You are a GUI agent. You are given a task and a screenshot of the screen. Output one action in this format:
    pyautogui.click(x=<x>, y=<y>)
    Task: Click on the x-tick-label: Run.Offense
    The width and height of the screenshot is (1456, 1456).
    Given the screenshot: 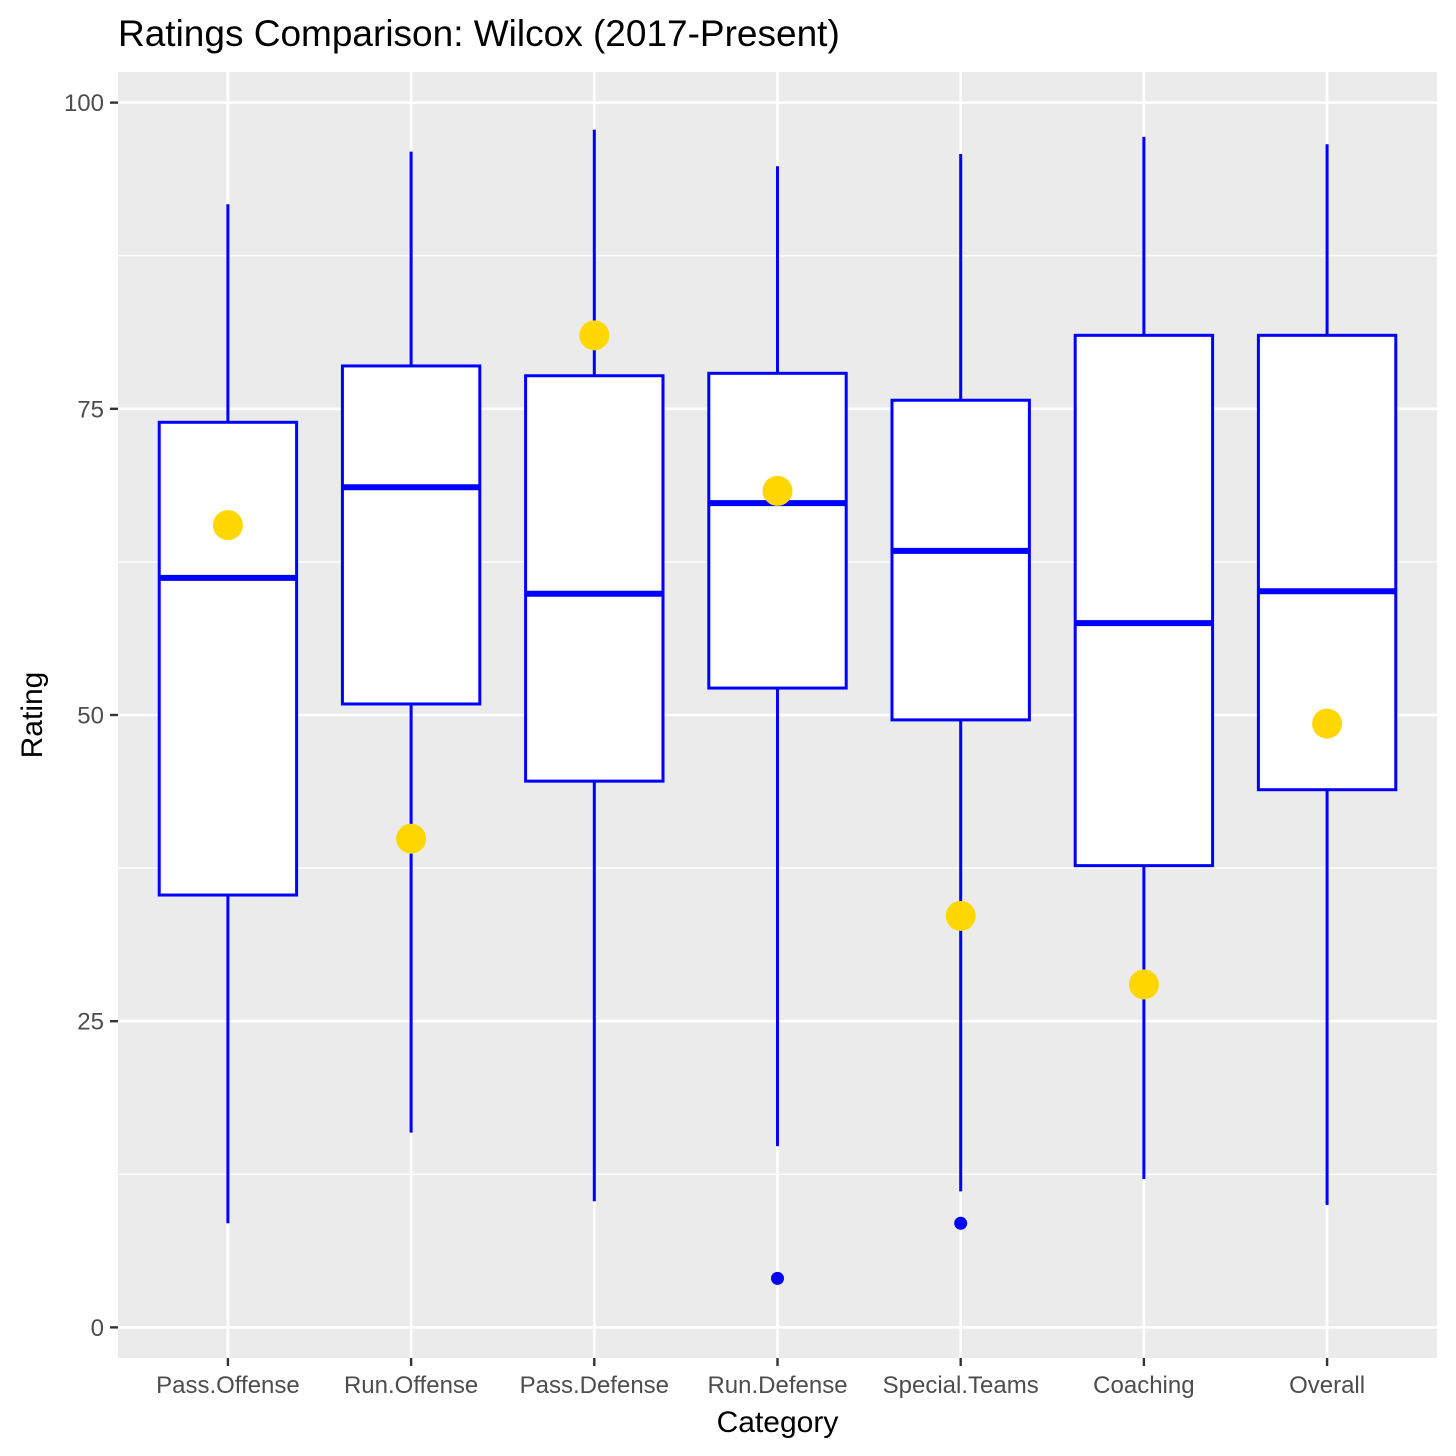 What is the action you would take?
    pyautogui.click(x=411, y=1385)
    